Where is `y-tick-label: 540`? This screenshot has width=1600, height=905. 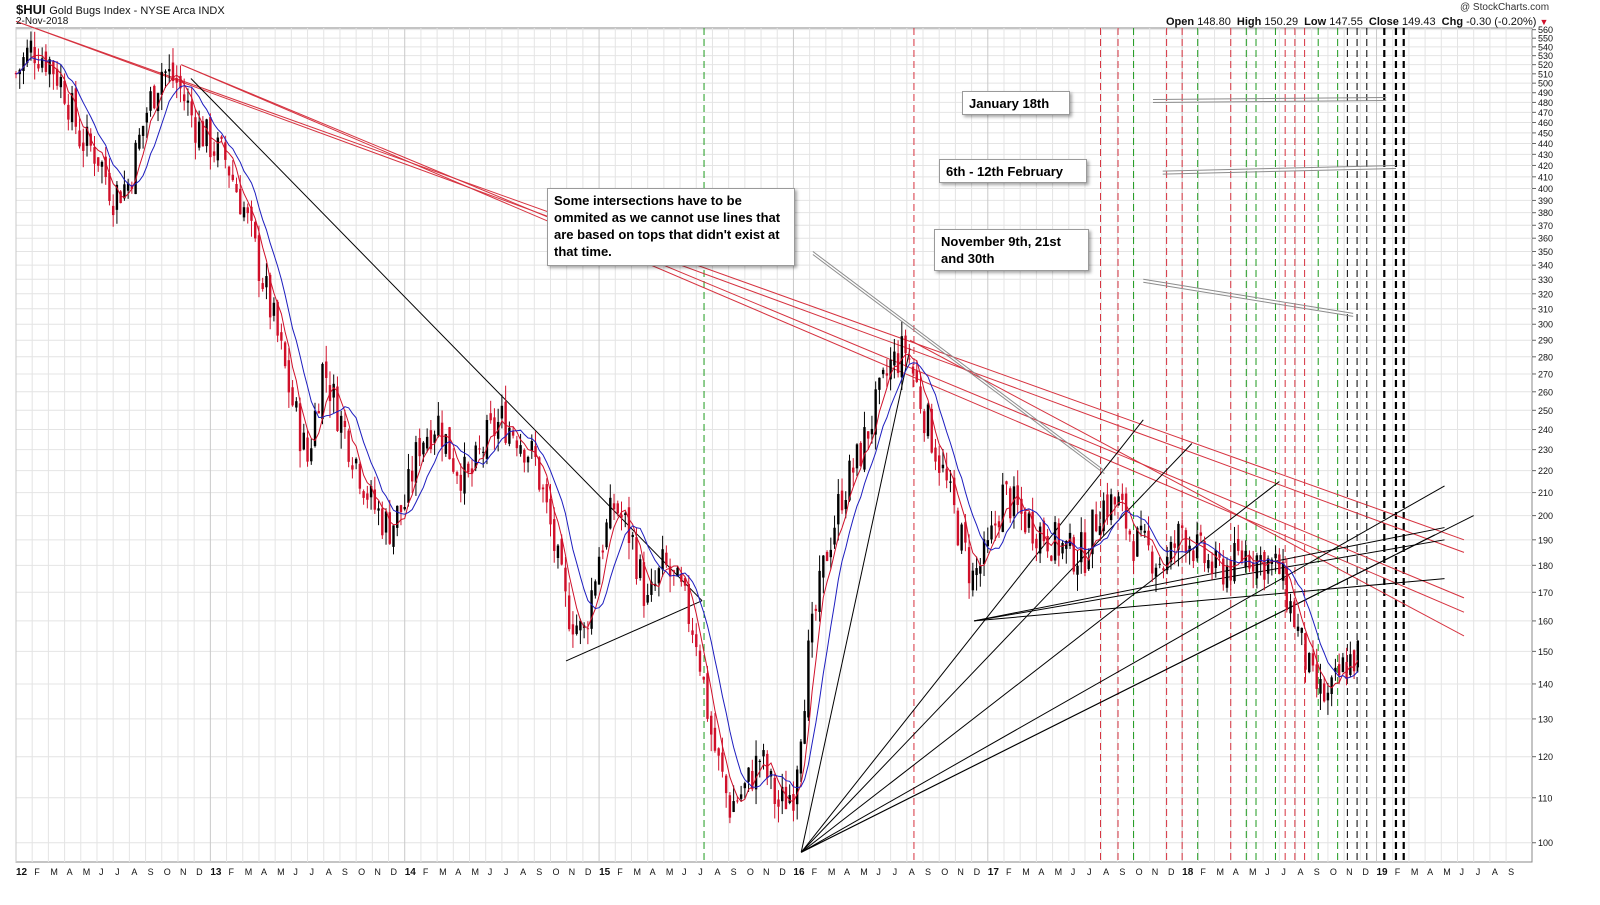 y-tick-label: 540 is located at coordinates (1545, 47).